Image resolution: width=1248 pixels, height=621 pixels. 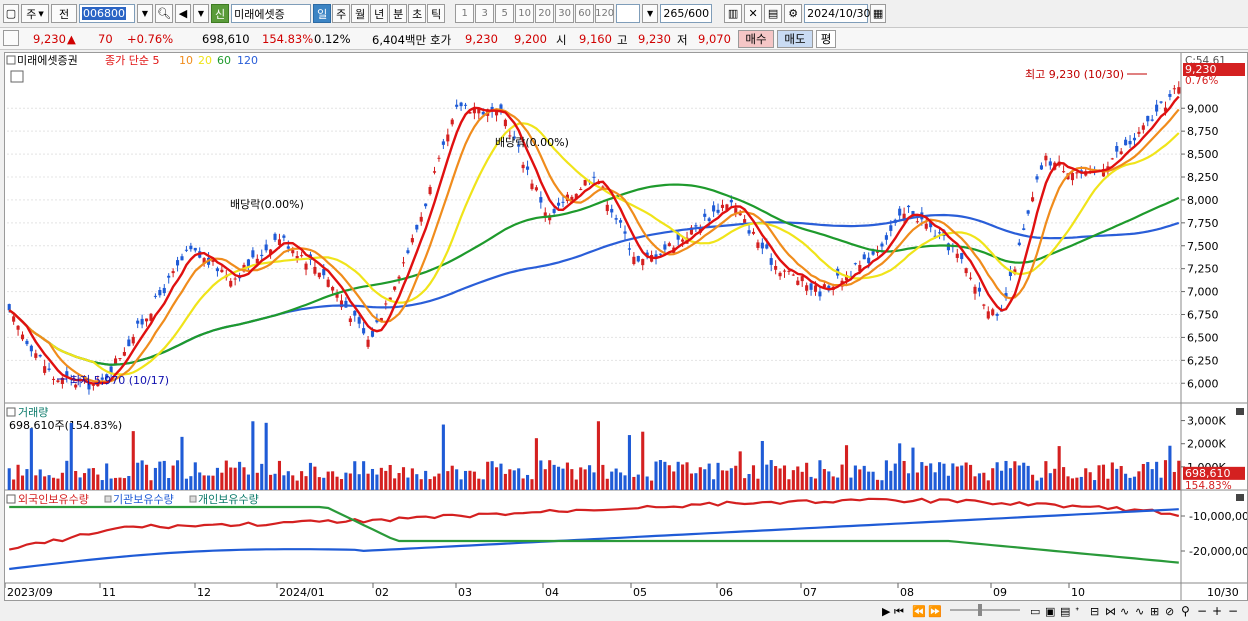 I want to click on period-tab-0: 일, so click(x=322, y=13).